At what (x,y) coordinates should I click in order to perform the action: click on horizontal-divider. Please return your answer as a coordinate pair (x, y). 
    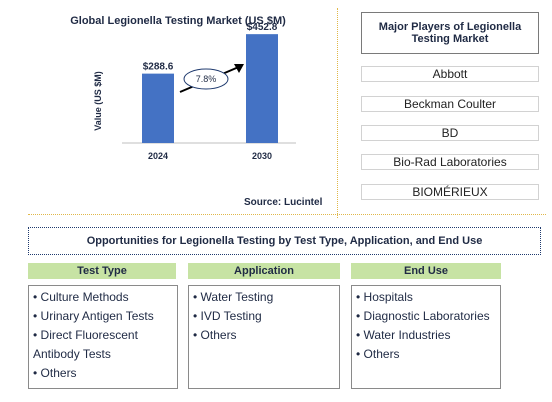
    Looking at the image, I should click on (287, 214).